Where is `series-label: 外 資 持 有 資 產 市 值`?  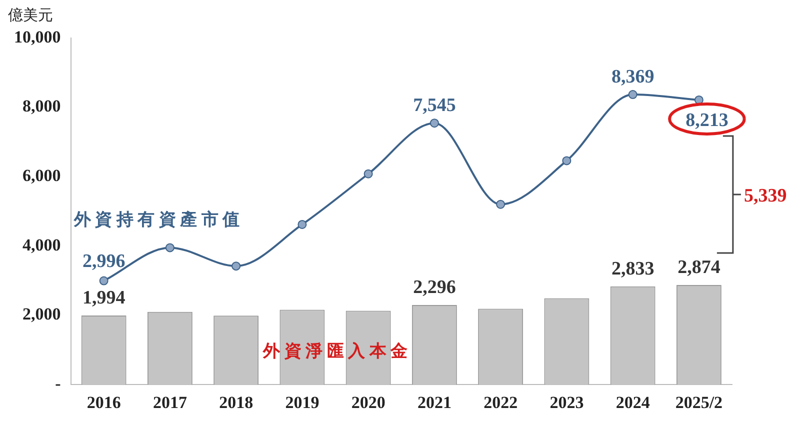 series-label: 外 資 持 有 資 產 市 值 is located at coordinates (156, 219).